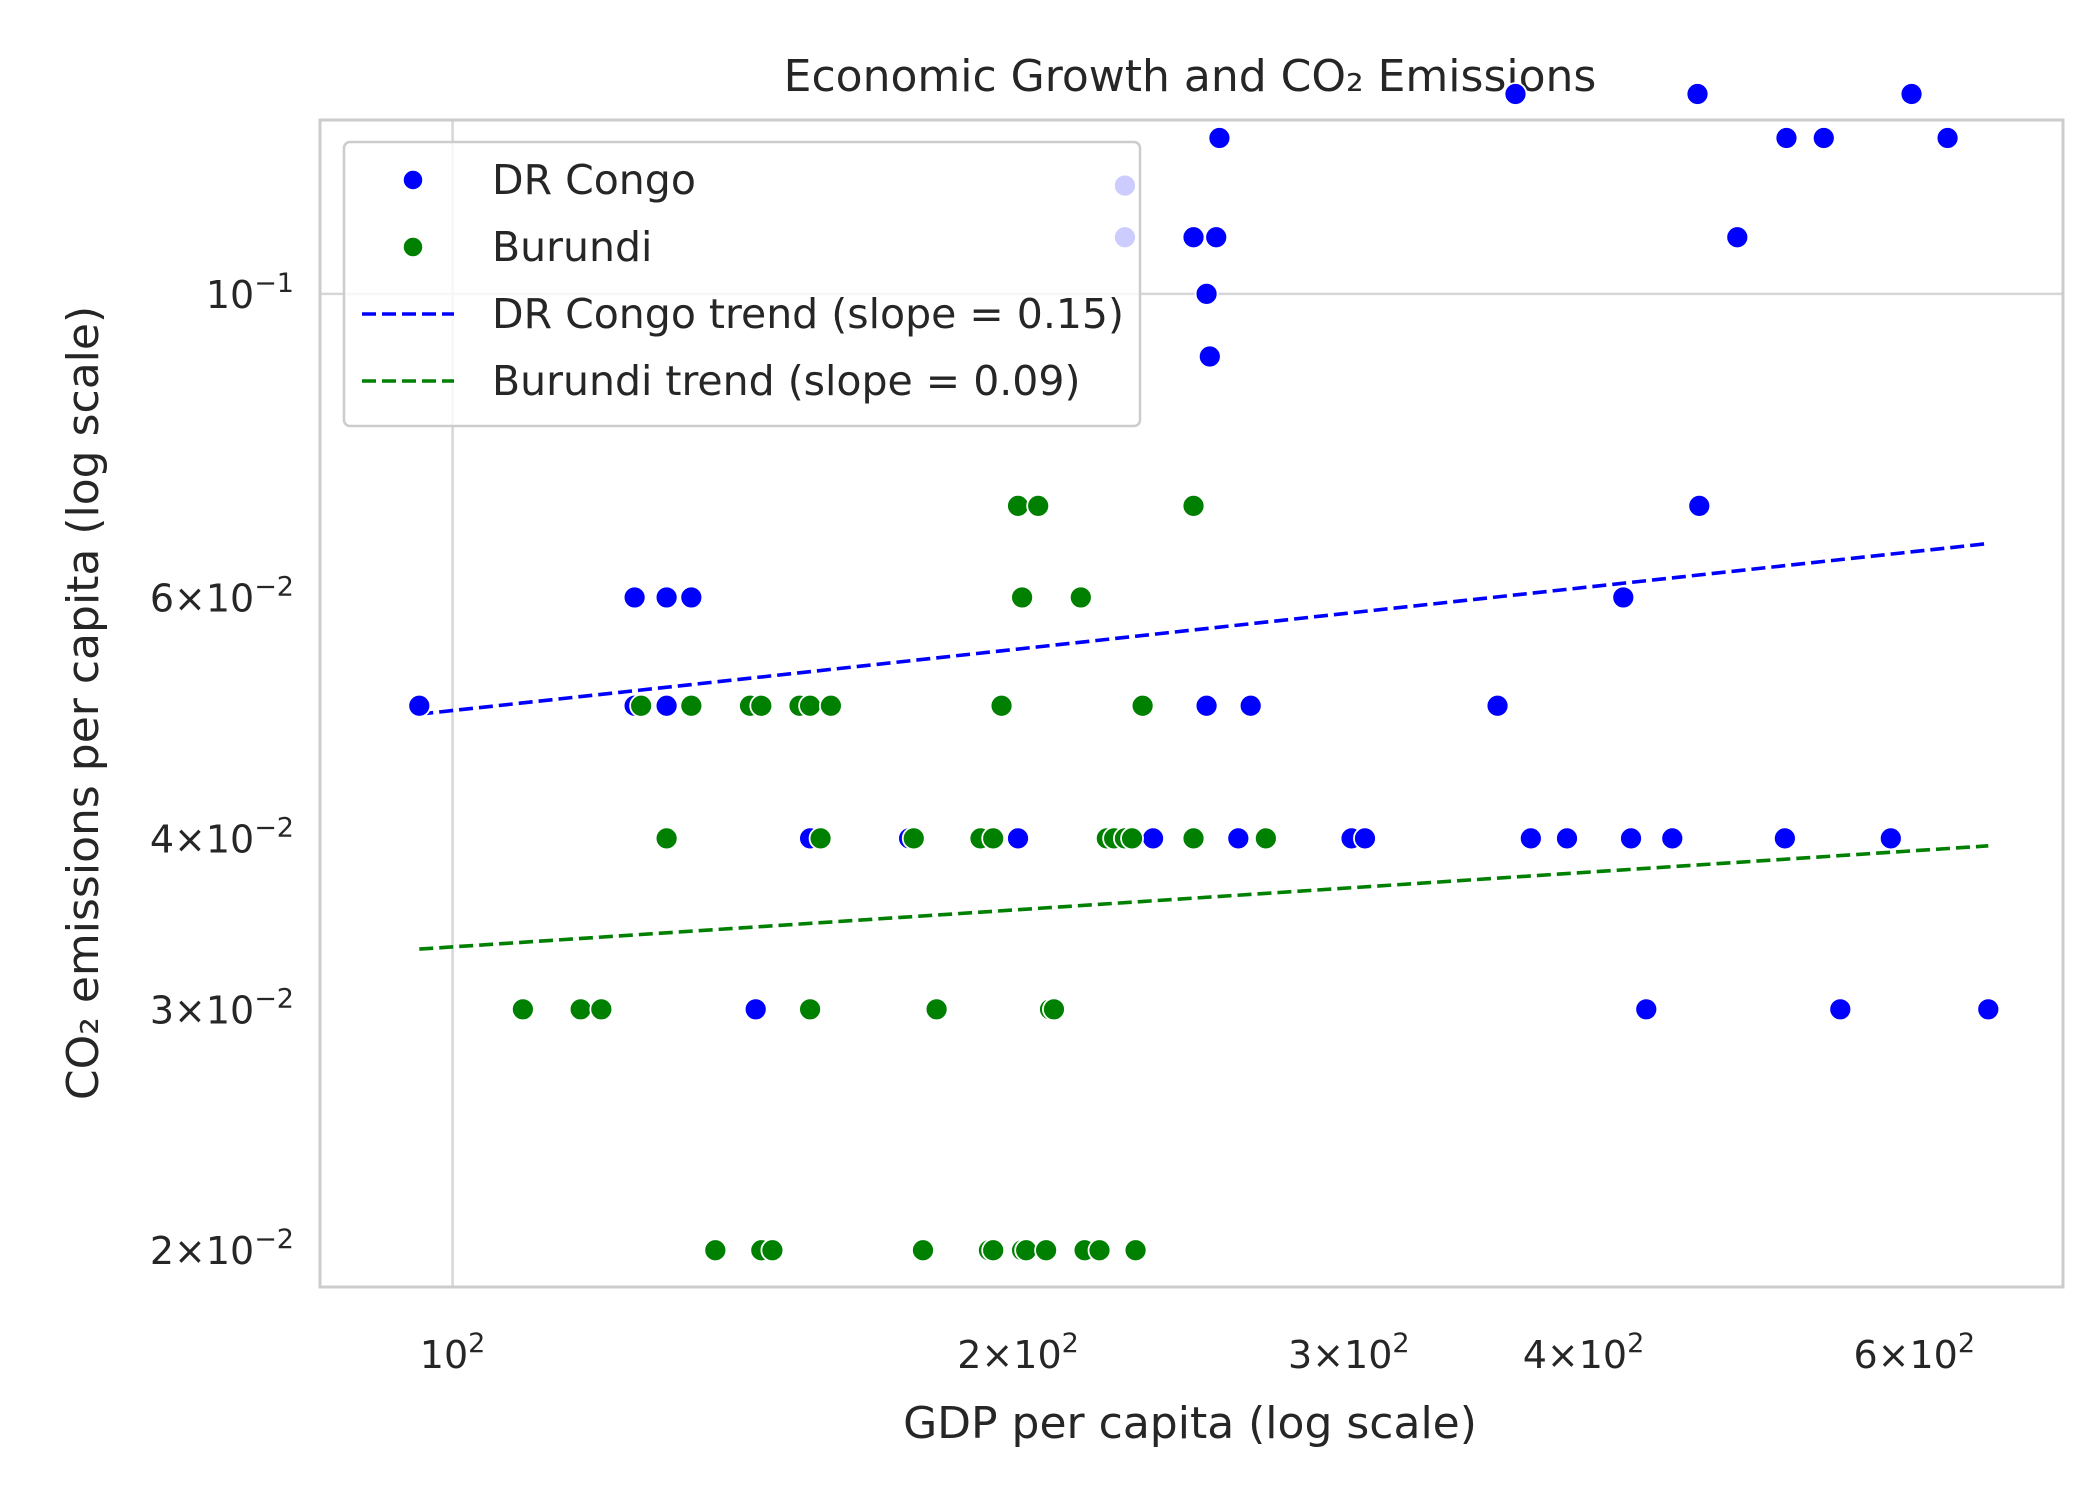 This screenshot has height=1500, width=2100. I want to click on x-tick-label: 6×102, so click(1914, 1352).